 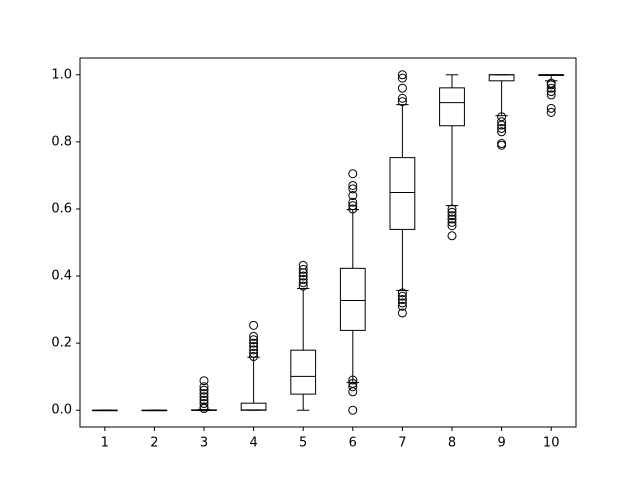 I want to click on y-tick-label: 0.4, so click(x=61, y=276).